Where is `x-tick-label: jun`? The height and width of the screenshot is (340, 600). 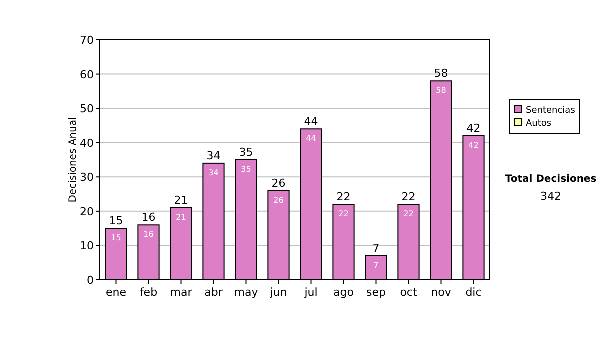 x-tick-label: jun is located at coordinates (278, 292).